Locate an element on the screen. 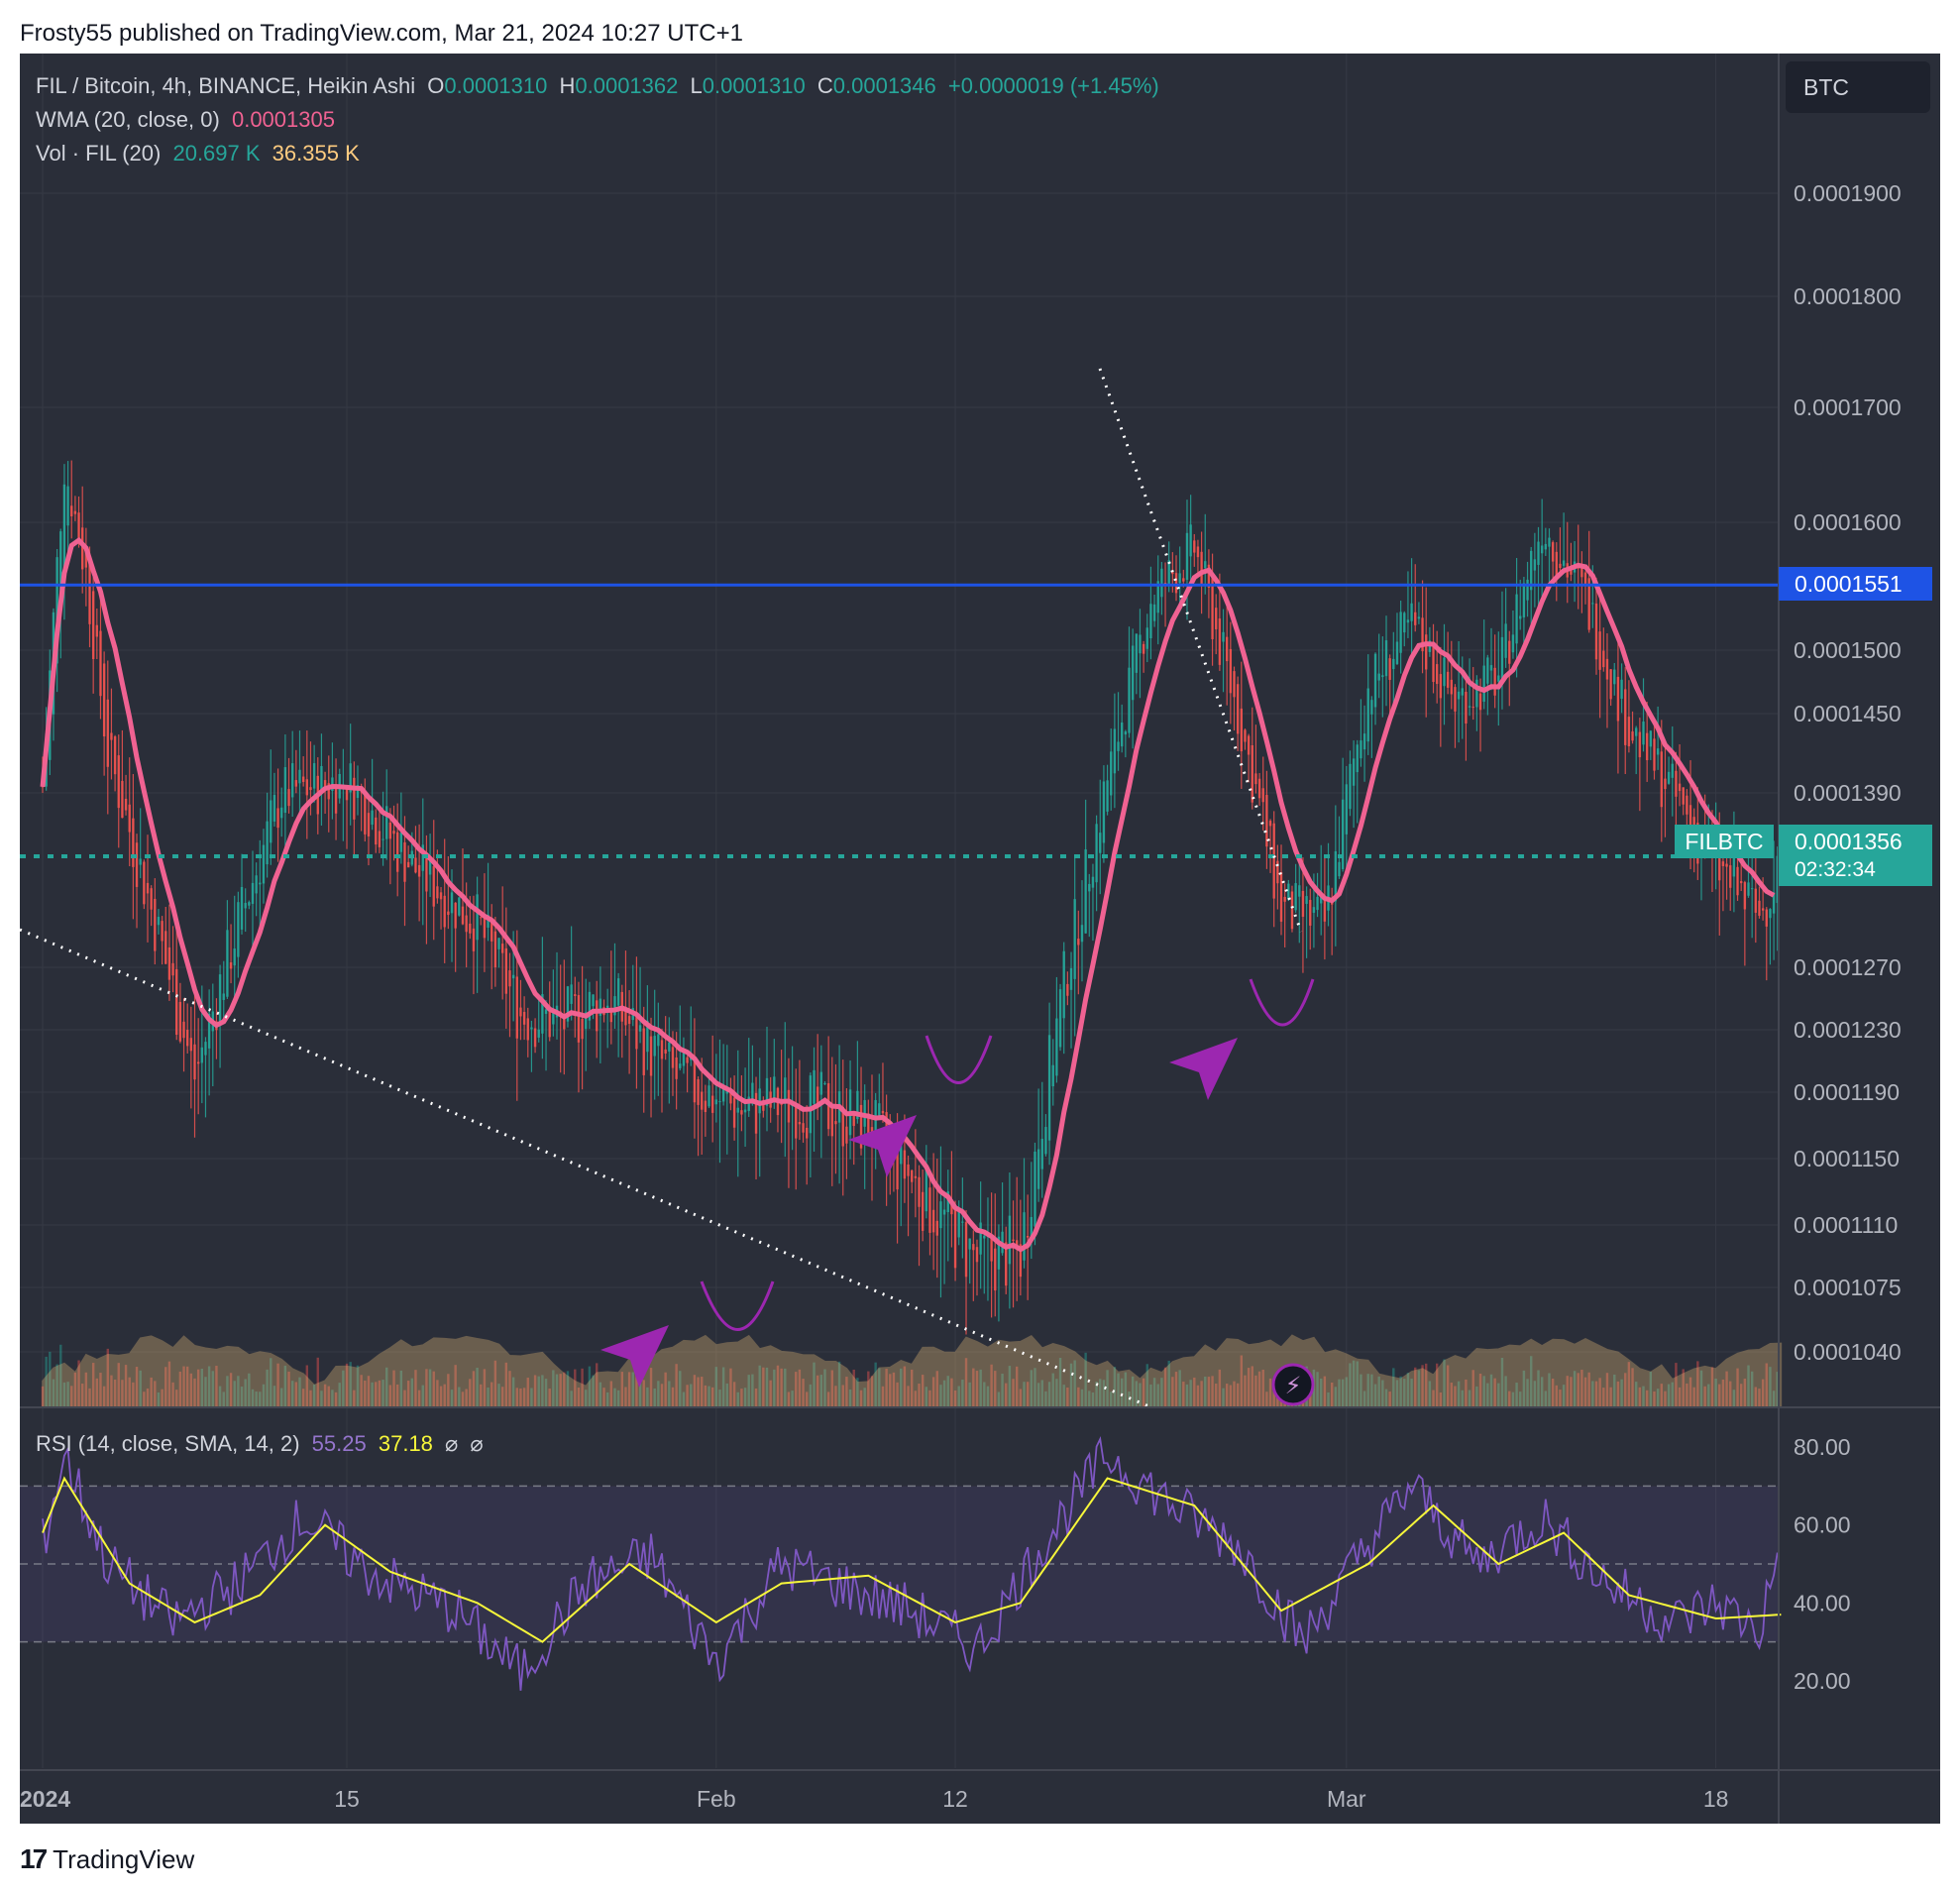  legend-high: 0.0001362 is located at coordinates (627, 85).